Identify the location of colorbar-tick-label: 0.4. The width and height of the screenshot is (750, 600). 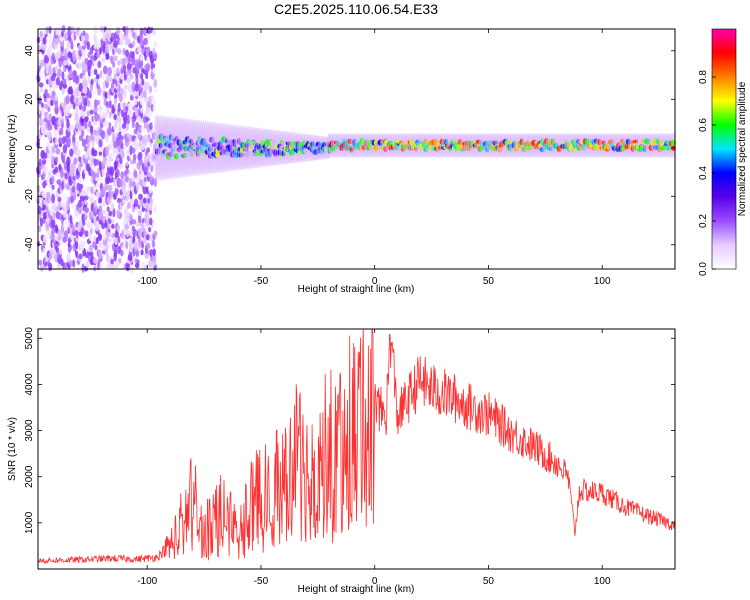
(703, 173).